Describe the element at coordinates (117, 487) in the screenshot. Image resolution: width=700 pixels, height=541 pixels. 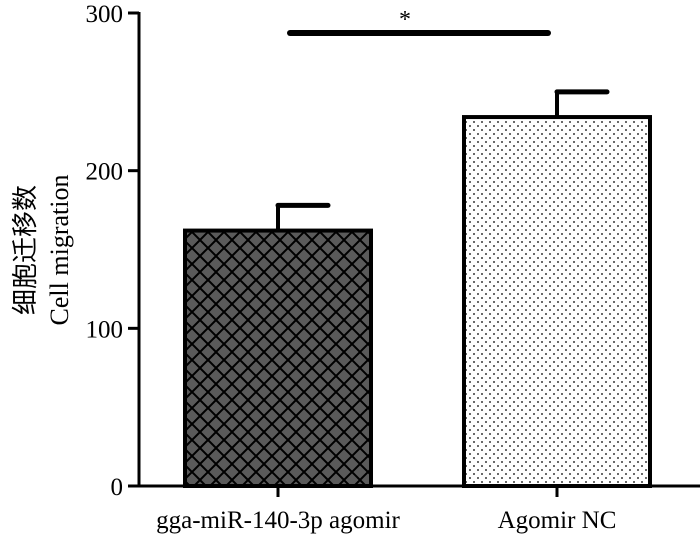
I see `y-tick-label: 0` at that location.